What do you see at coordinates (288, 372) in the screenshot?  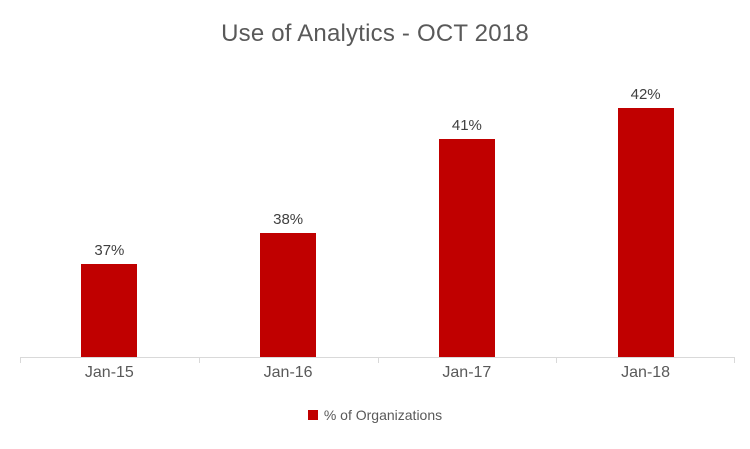 I see `category-label: Jan-16` at bounding box center [288, 372].